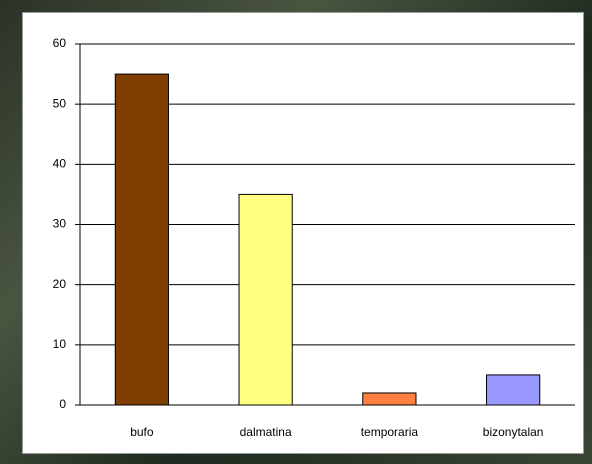 Image resolution: width=592 pixels, height=464 pixels. Describe the element at coordinates (62, 404) in the screenshot. I see `y-tick-label: 0` at that location.